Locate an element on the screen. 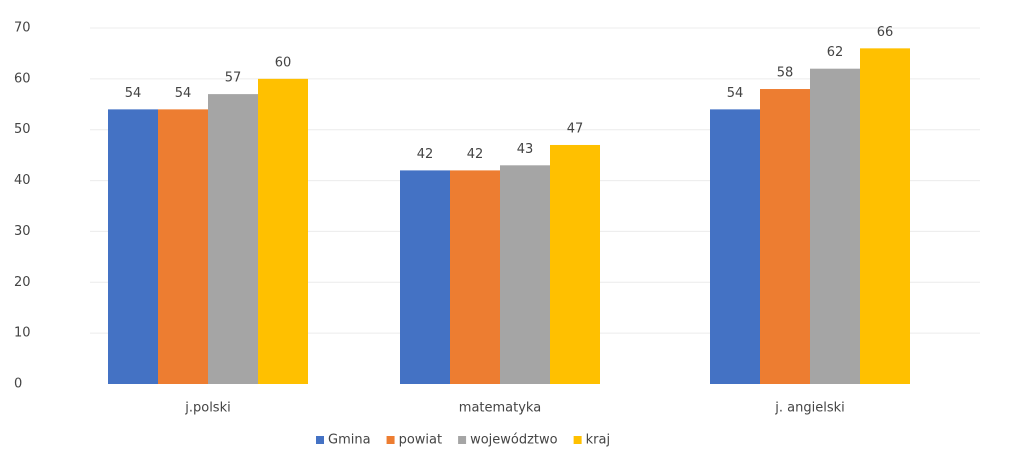 This screenshot has height=471, width=1014. y-tick-label: 20 is located at coordinates (22, 282).